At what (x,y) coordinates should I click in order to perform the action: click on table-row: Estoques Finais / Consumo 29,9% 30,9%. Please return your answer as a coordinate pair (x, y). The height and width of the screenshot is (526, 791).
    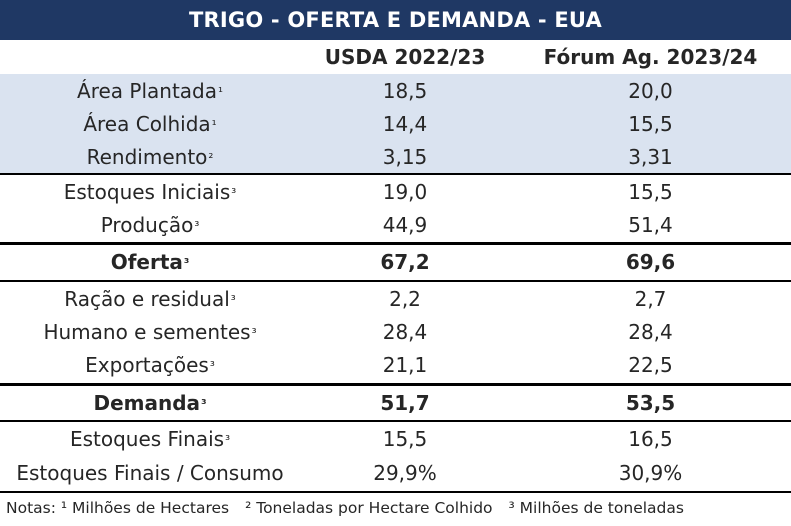
    Looking at the image, I should click on (395, 473).